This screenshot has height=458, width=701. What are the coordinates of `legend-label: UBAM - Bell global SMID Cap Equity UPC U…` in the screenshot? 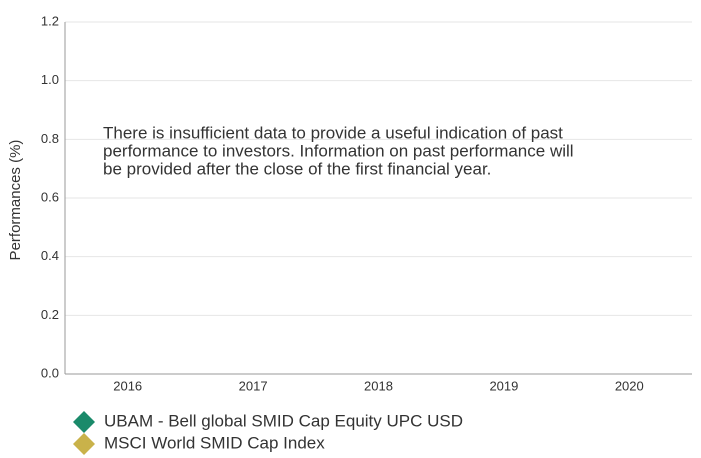 It's located at (283, 420).